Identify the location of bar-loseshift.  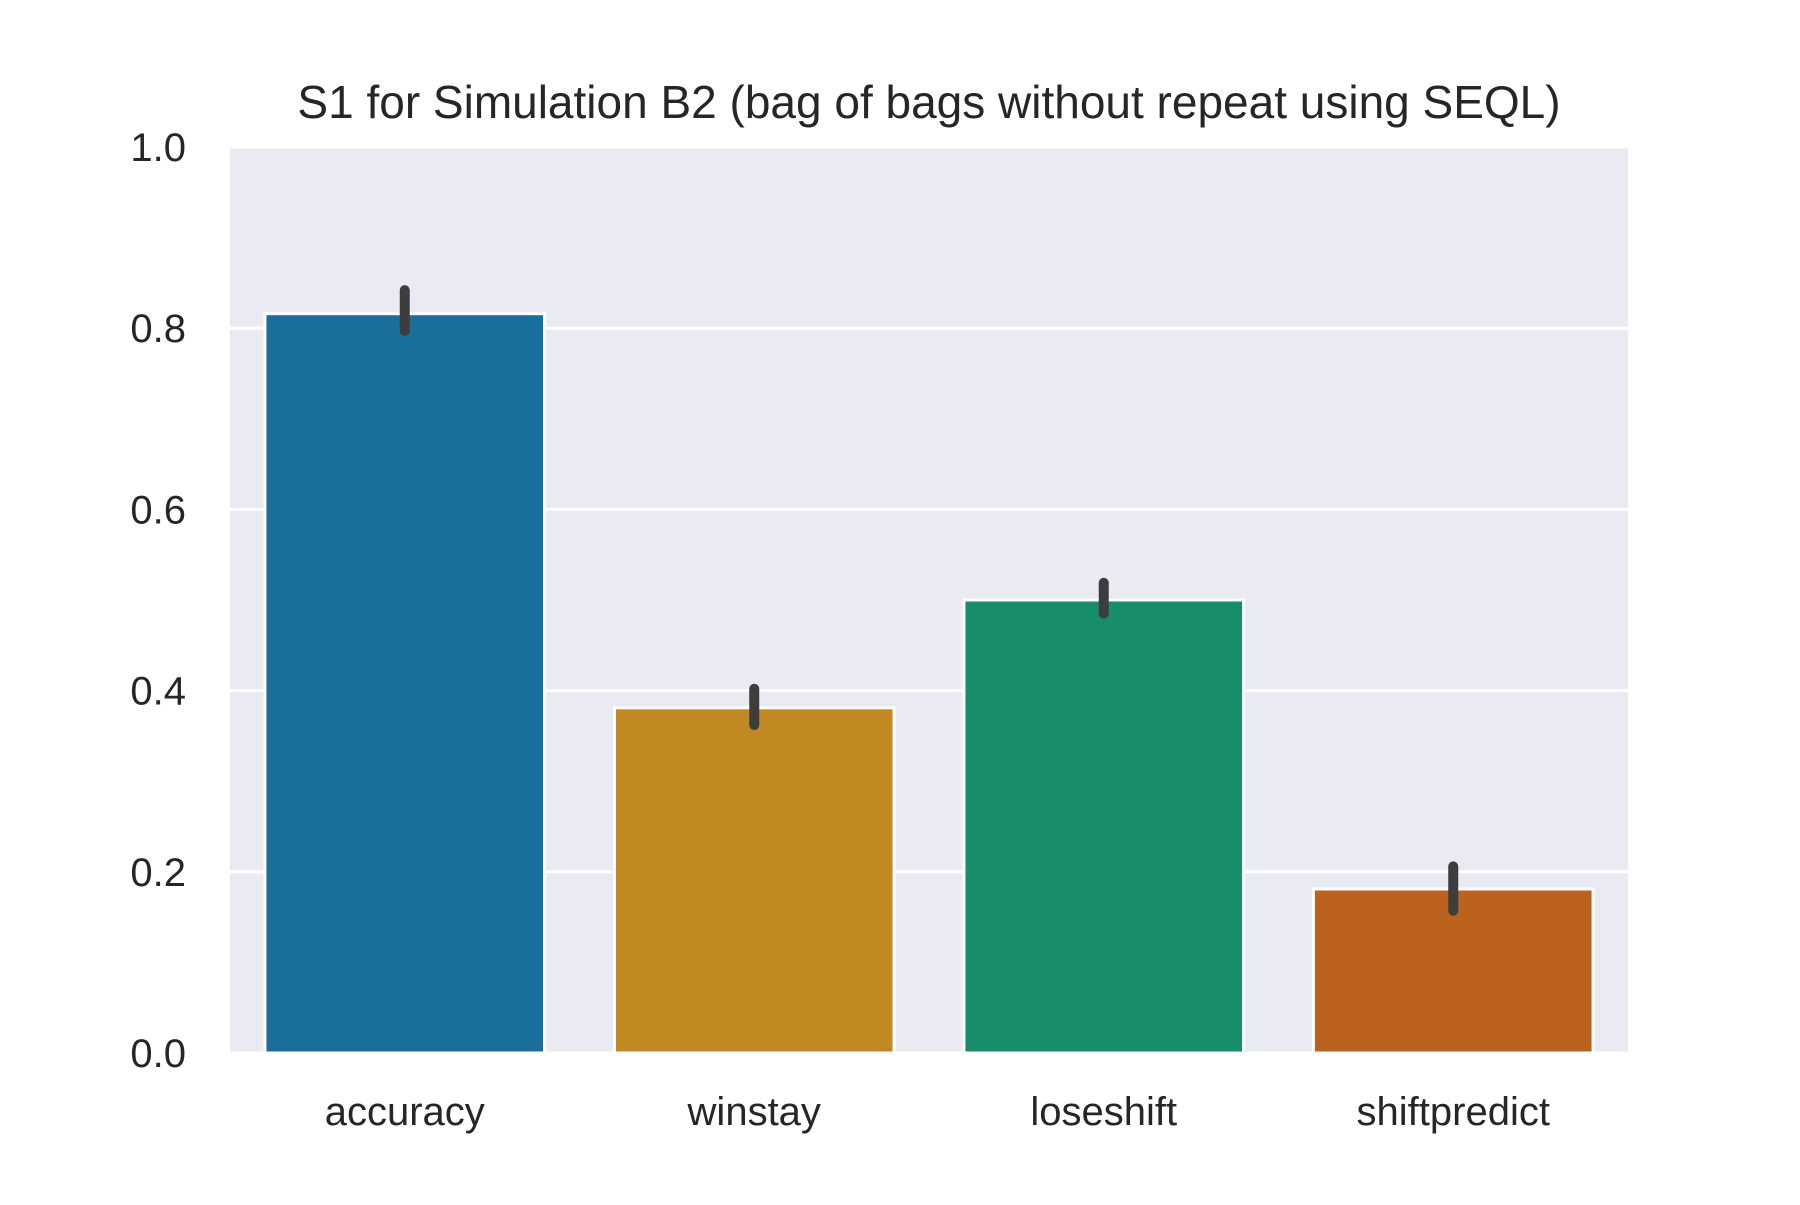
(1104, 826).